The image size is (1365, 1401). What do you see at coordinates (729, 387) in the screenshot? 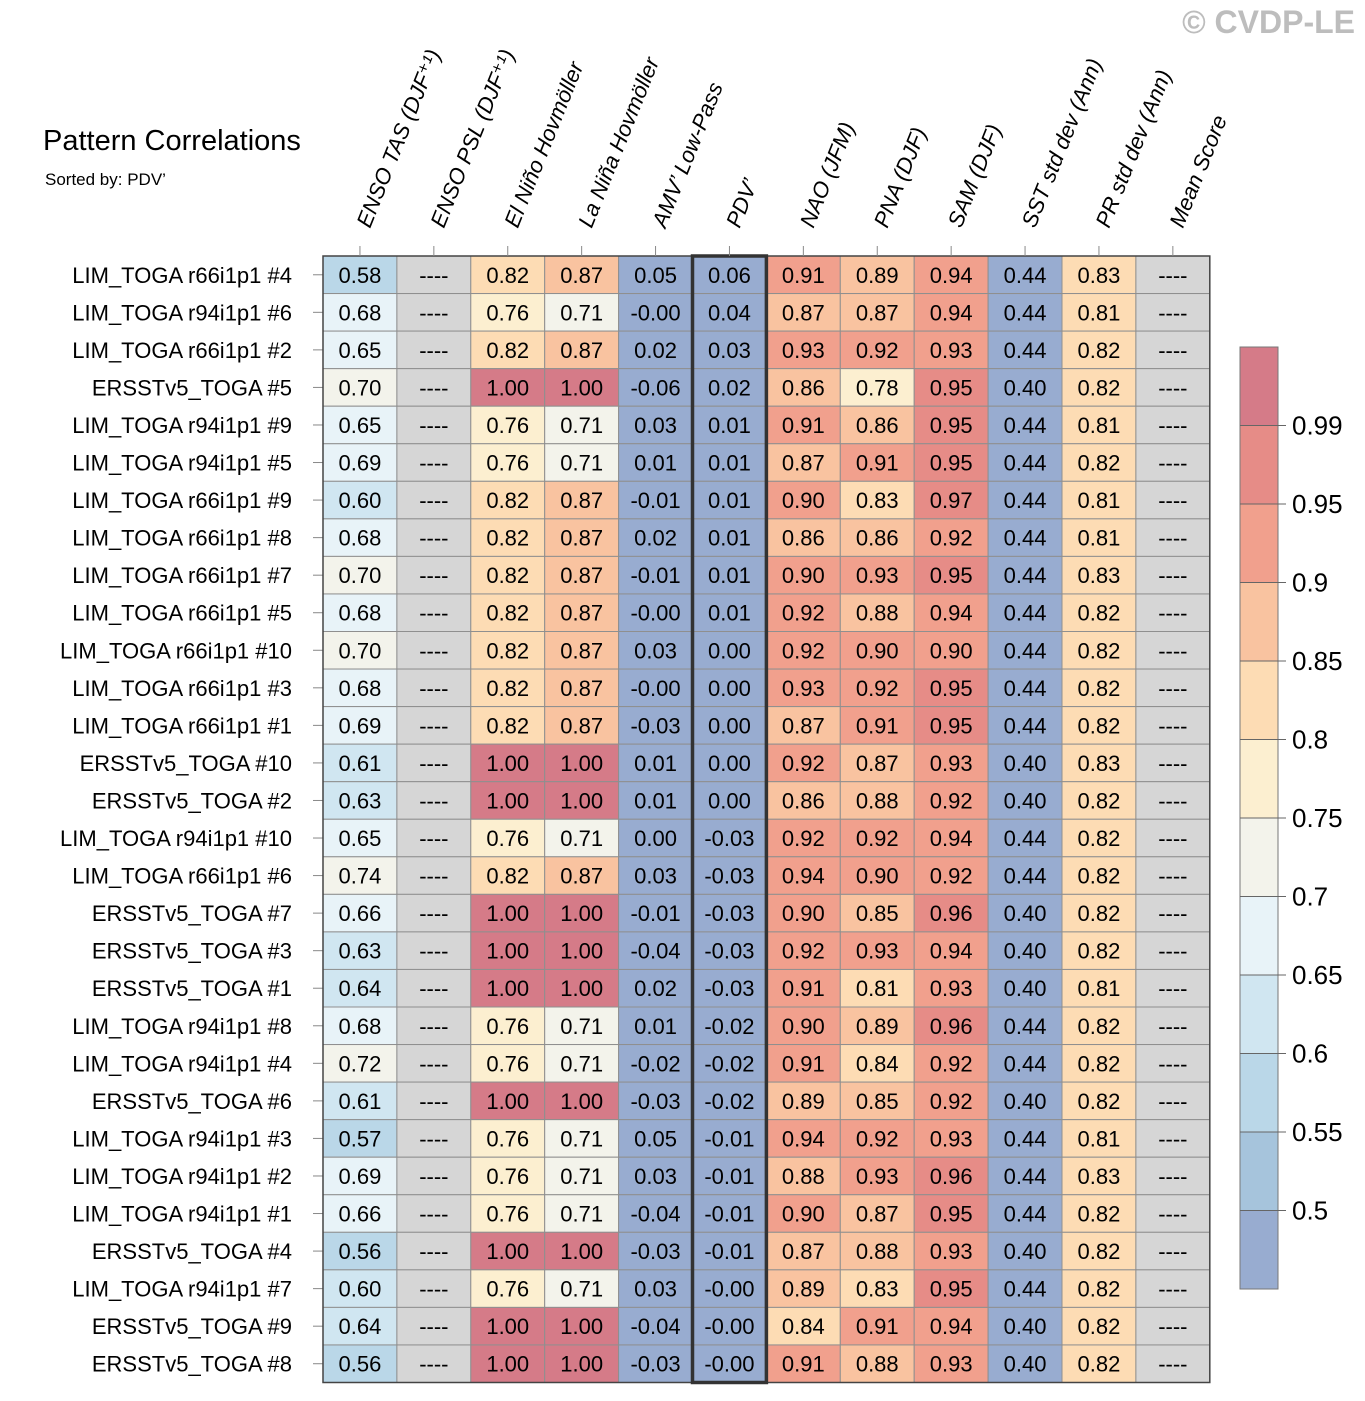
I see `cell-value: 0.02` at bounding box center [729, 387].